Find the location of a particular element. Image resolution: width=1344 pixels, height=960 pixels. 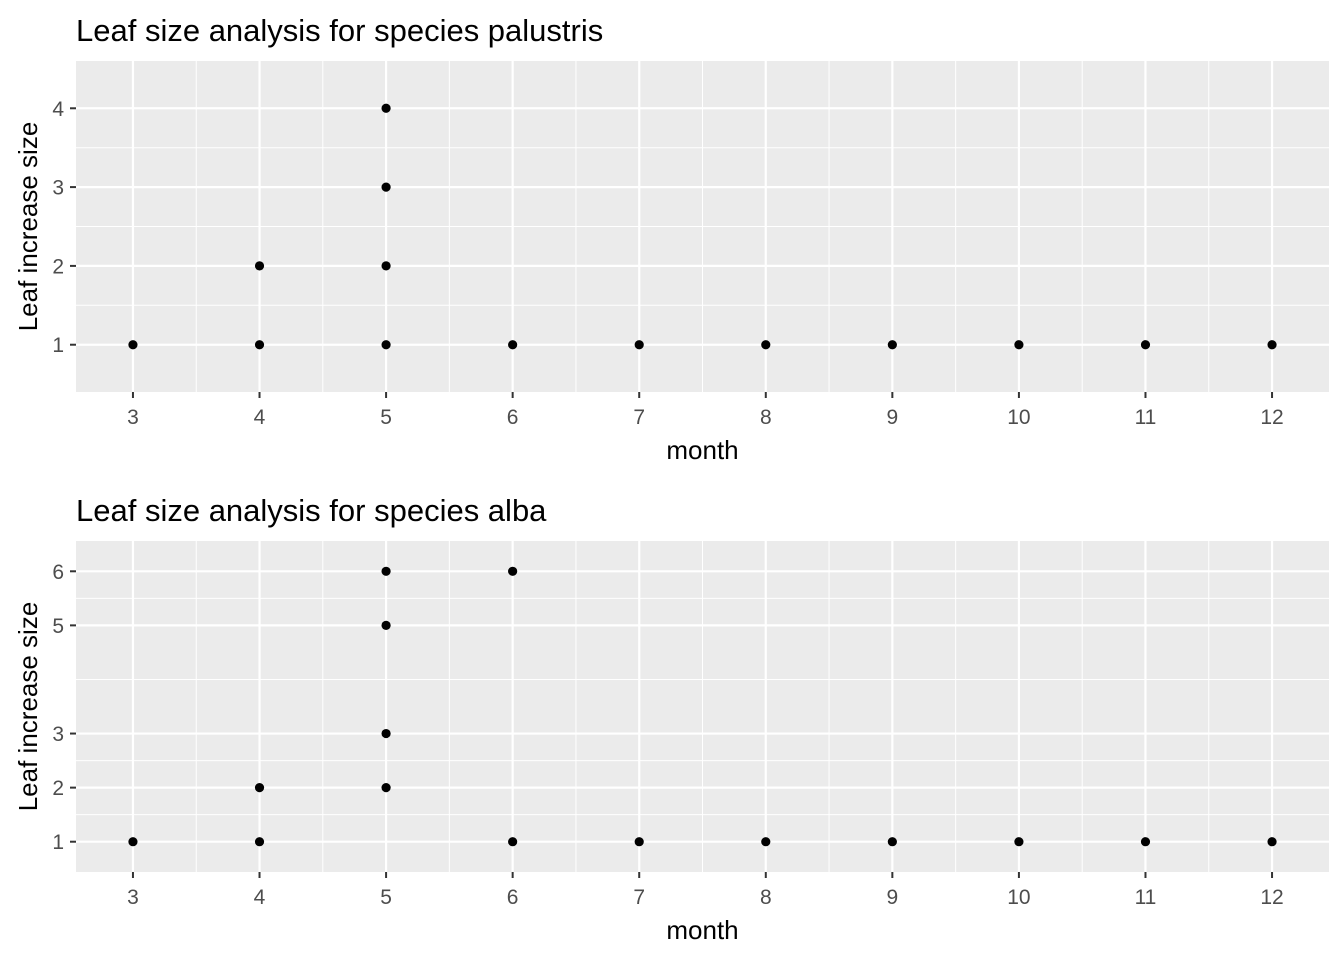

chart-title: Leaf size analysis for species palustris is located at coordinates (339, 30).